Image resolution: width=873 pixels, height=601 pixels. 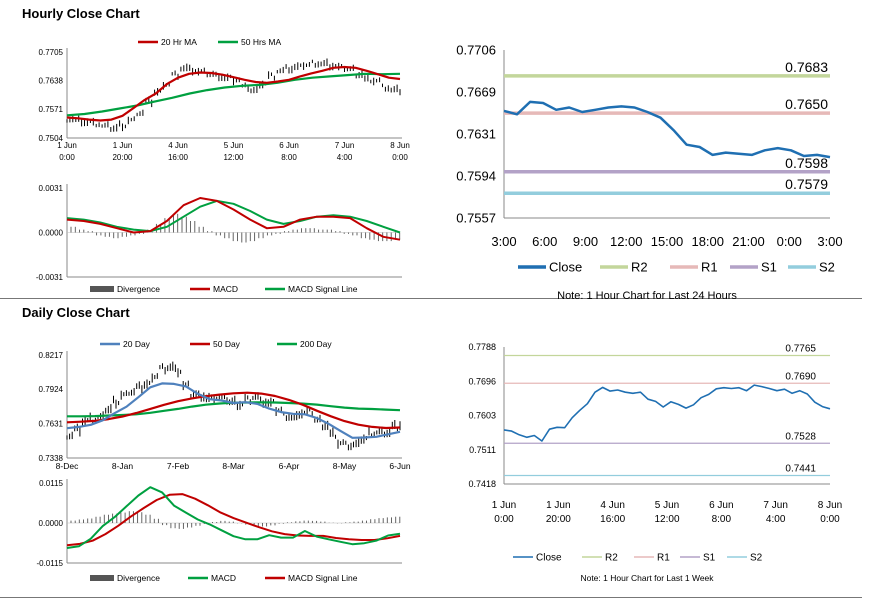 I want to click on daily-week-x-tick-date-5: 7 Jun, so click(x=775, y=505).